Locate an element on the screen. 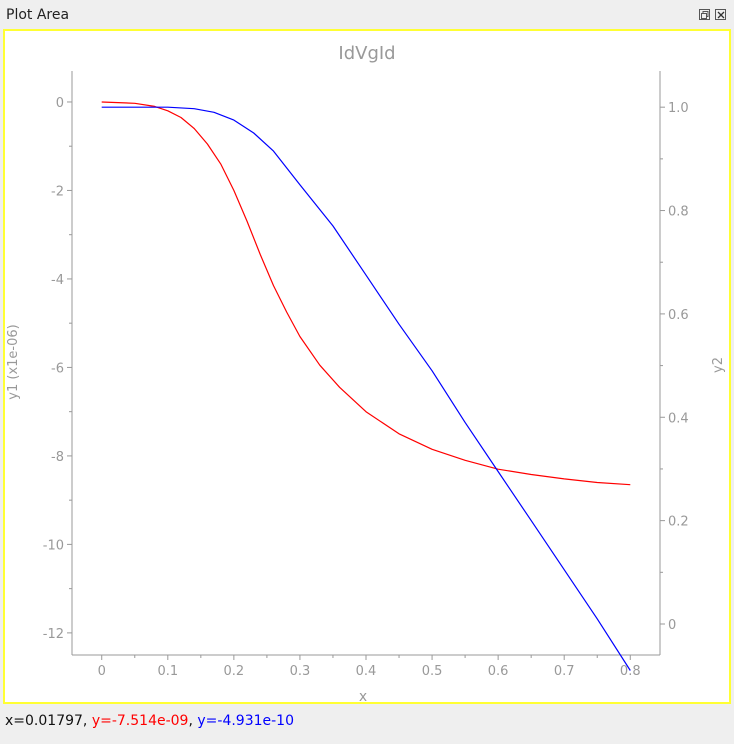 The width and height of the screenshot is (734, 744). y1-tick-label: -6 is located at coordinates (57, 368).